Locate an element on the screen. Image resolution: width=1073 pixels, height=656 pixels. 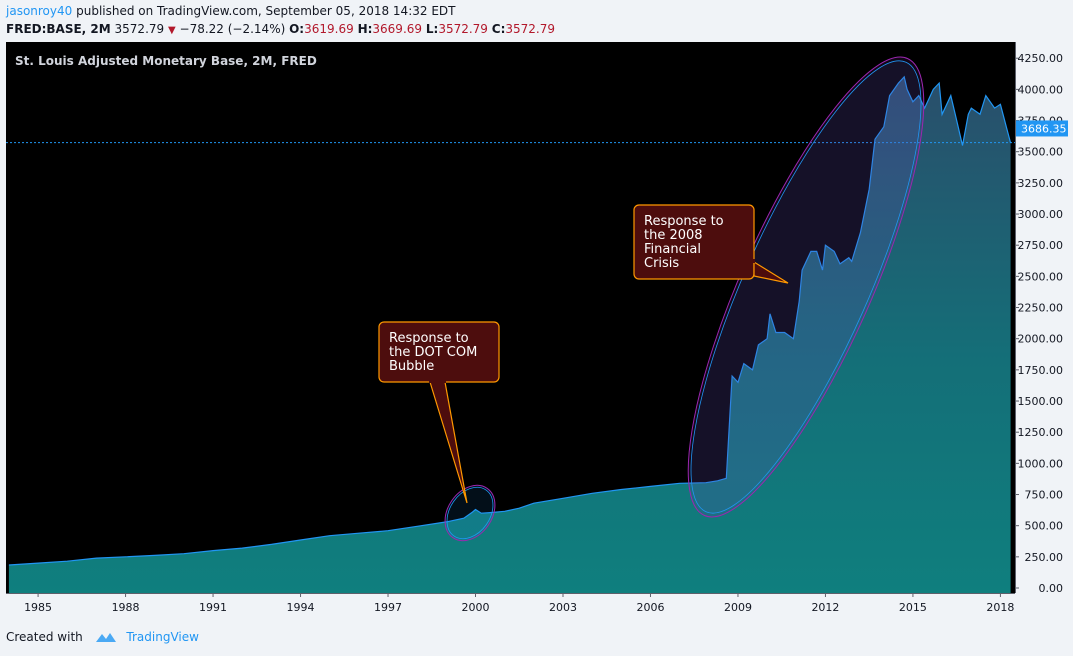
high-value: 3669.69 is located at coordinates (397, 29).